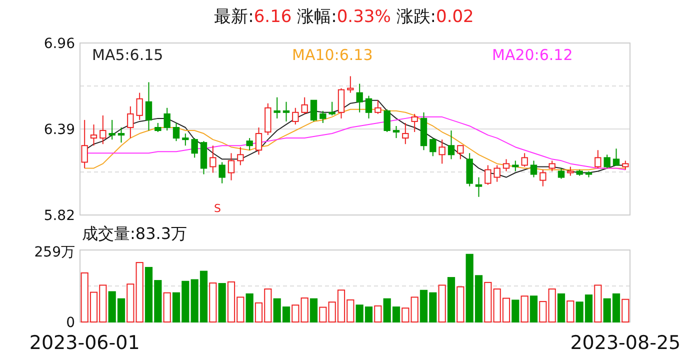 This screenshot has width=688, height=360. What do you see at coordinates (532, 55) in the screenshot?
I see `text: MA20:6.12` at bounding box center [532, 55].